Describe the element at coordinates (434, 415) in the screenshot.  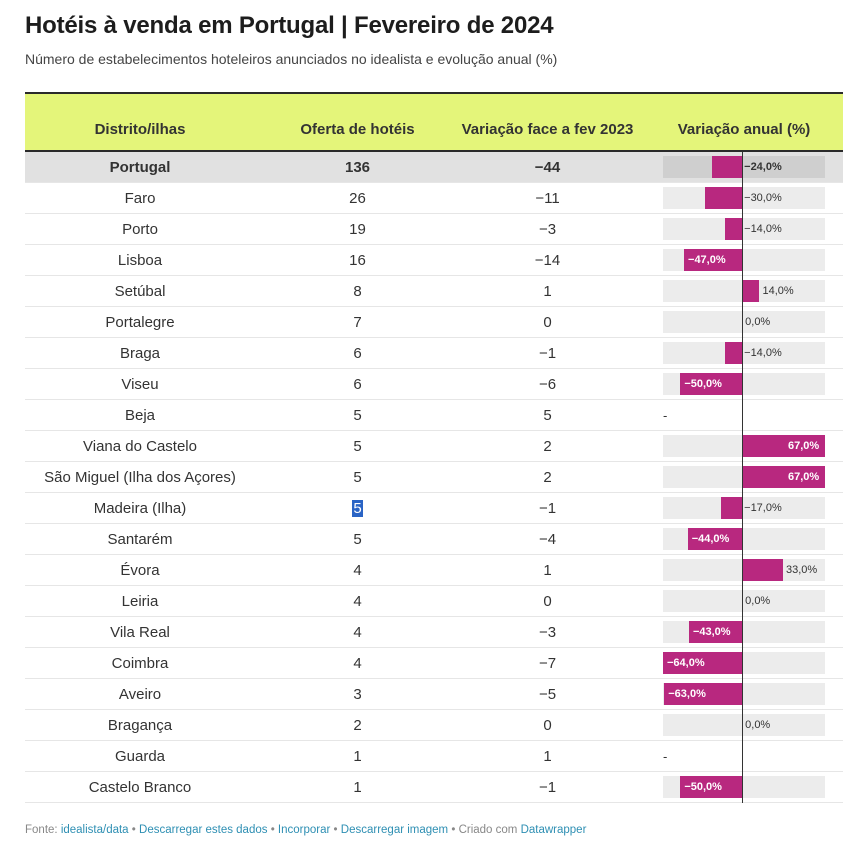
I see `table-row: Beja 5 5 -` at that location.